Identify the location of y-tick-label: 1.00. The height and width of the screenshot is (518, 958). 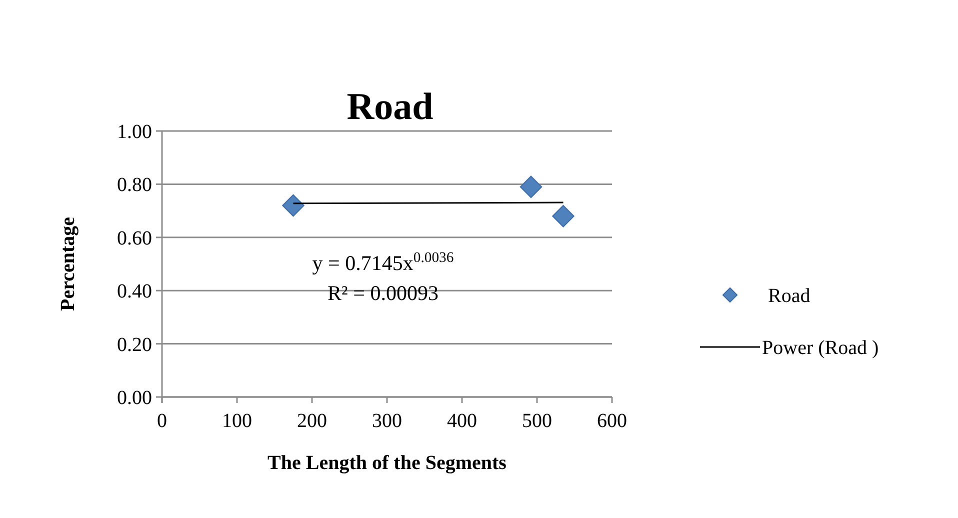
(134, 132).